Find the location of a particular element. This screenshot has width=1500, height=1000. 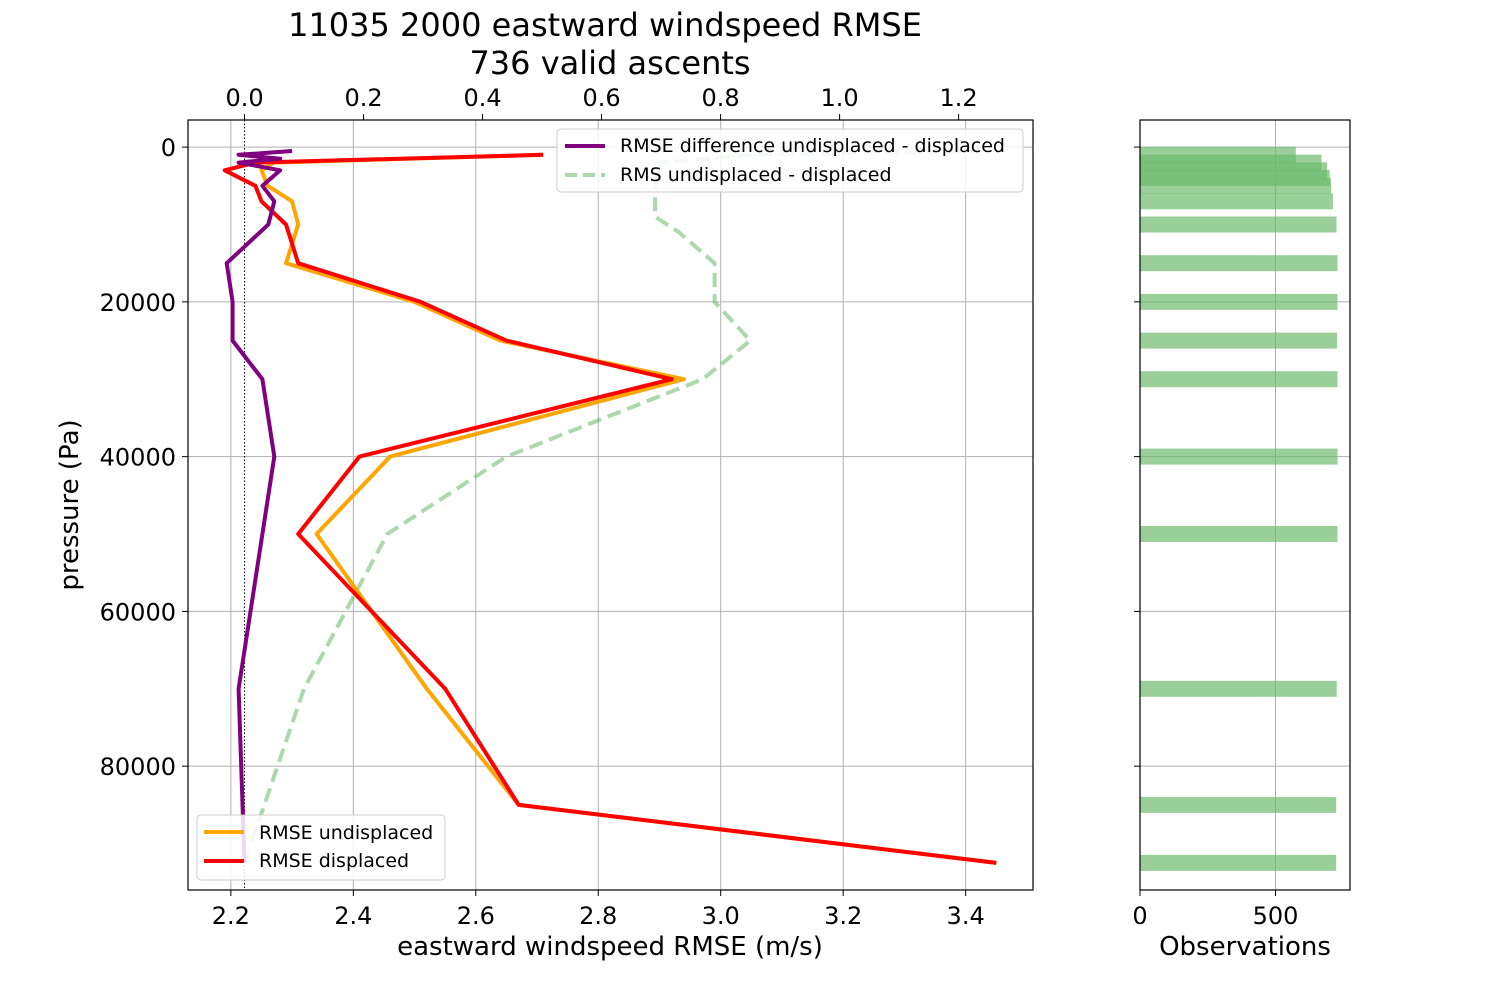

y-tick-label: 60000 is located at coordinates (138, 612).